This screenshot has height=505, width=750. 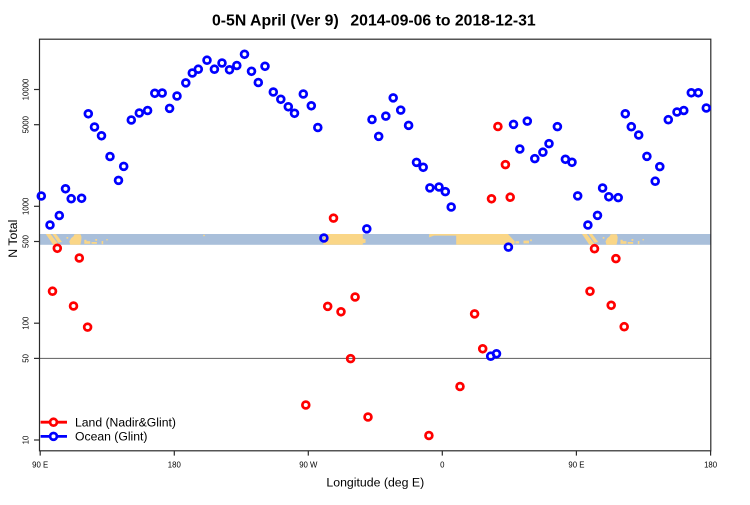 What do you see at coordinates (375, 483) in the screenshot?
I see `svg-text: Longitude (deg E)` at bounding box center [375, 483].